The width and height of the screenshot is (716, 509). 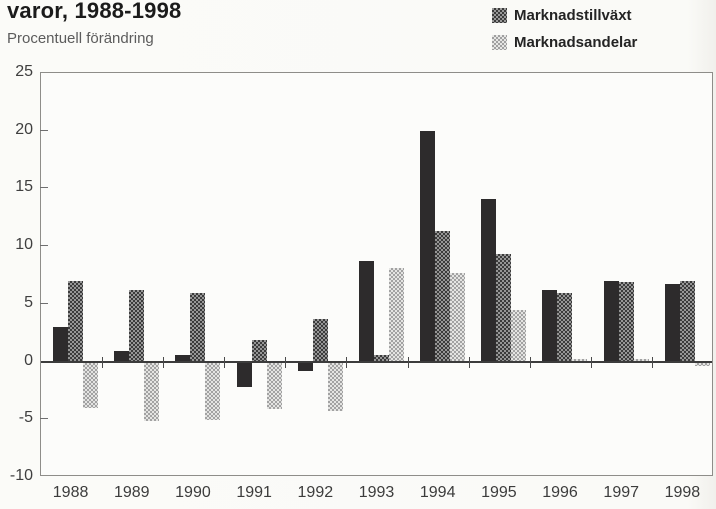 I want to click on legend-item-marknadsandelar: Marknadsandelar, so click(x=564, y=42).